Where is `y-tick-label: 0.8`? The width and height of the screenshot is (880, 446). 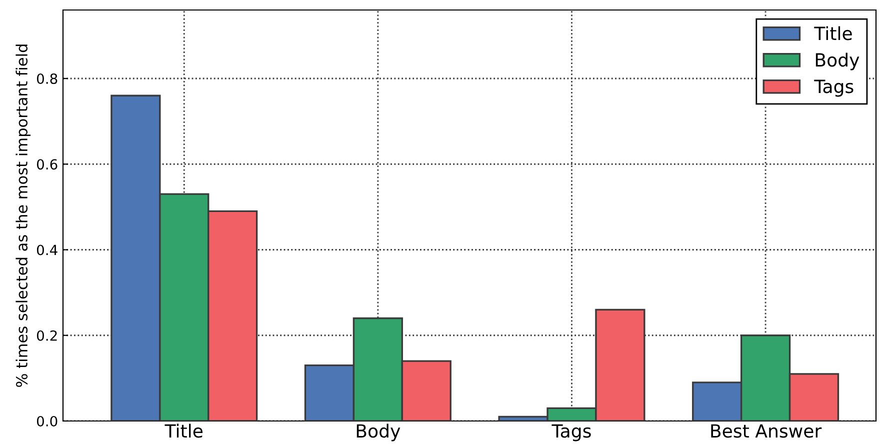
y-tick-label: 0.8 is located at coordinates (47, 78).